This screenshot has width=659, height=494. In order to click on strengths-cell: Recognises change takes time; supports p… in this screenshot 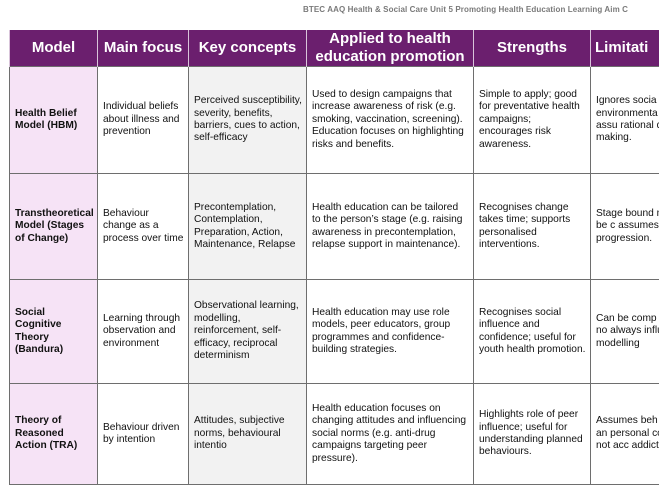, I will do `click(532, 226)`.